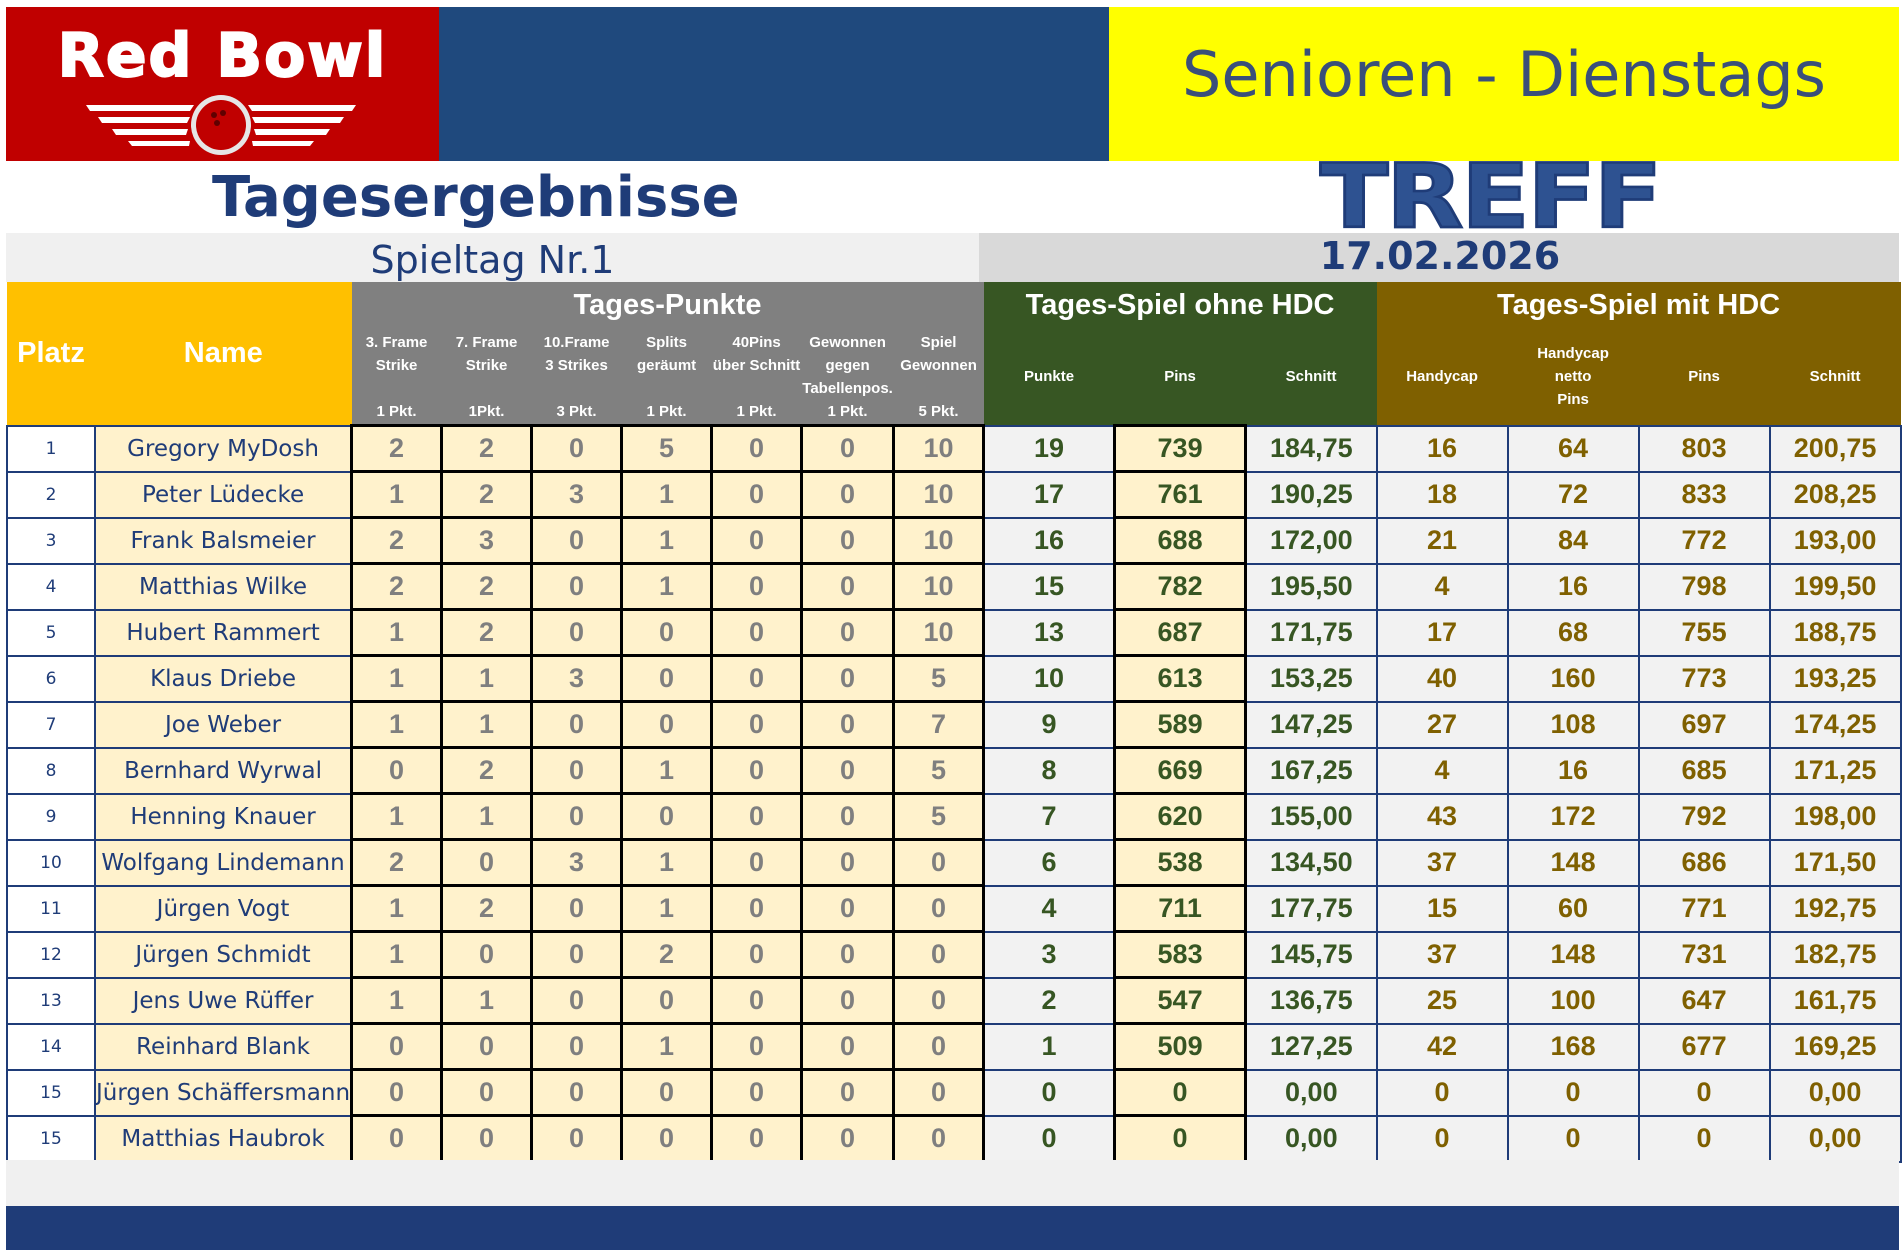  Describe the element at coordinates (223, 494) in the screenshot. I see `cell-name: Peter Lüdecke` at that location.